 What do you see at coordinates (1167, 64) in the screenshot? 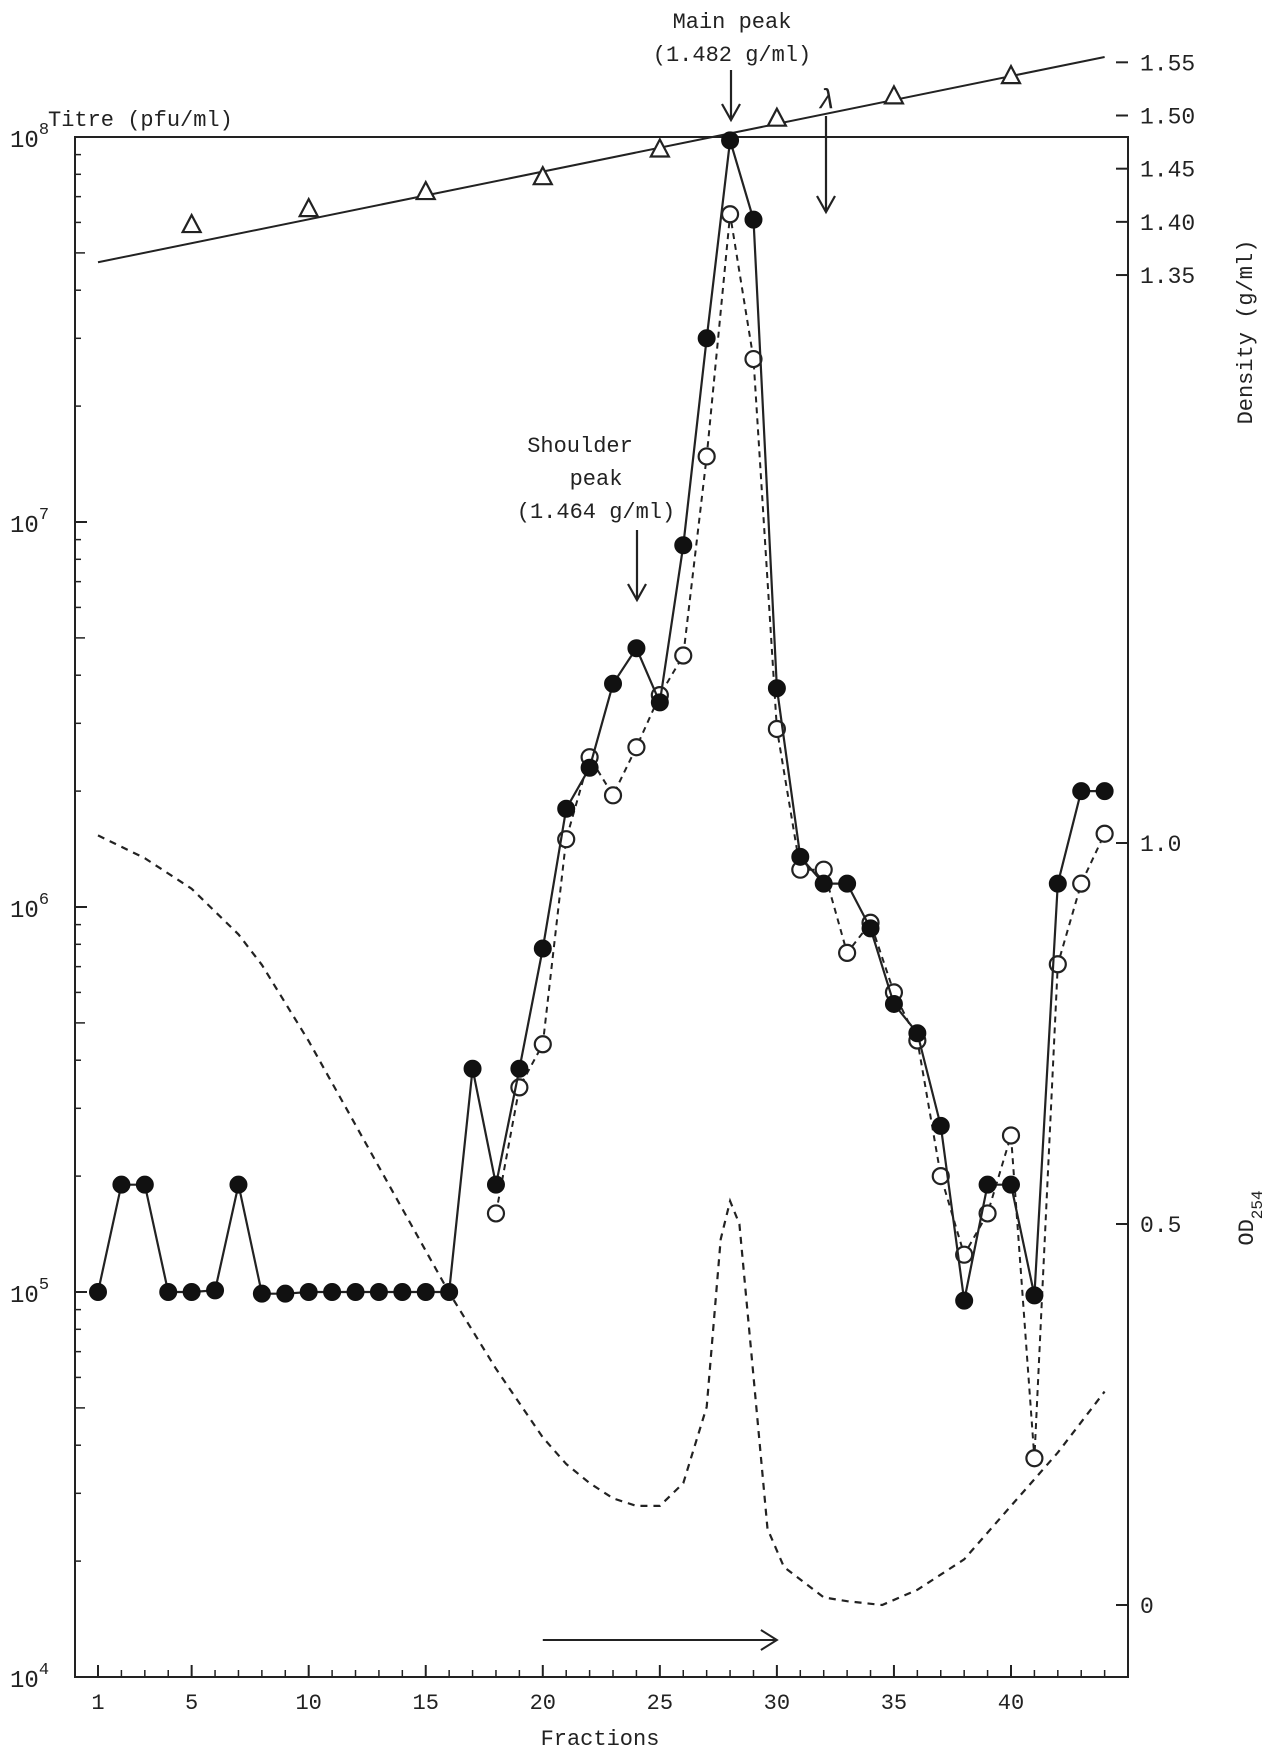
I see `density-tick-label: 1.55` at bounding box center [1167, 64].